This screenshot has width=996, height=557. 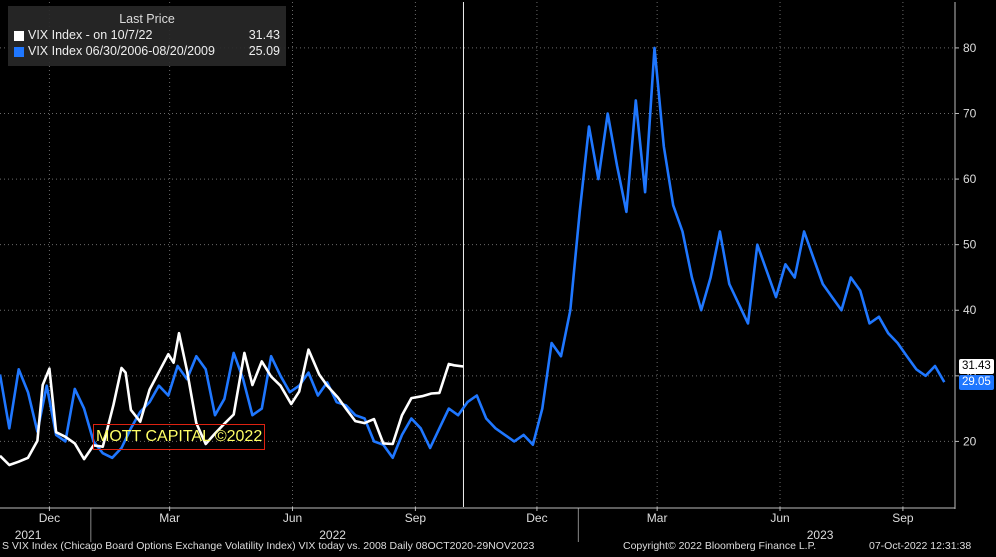 What do you see at coordinates (232, 399) in the screenshot?
I see `series-line-today` at bounding box center [232, 399].